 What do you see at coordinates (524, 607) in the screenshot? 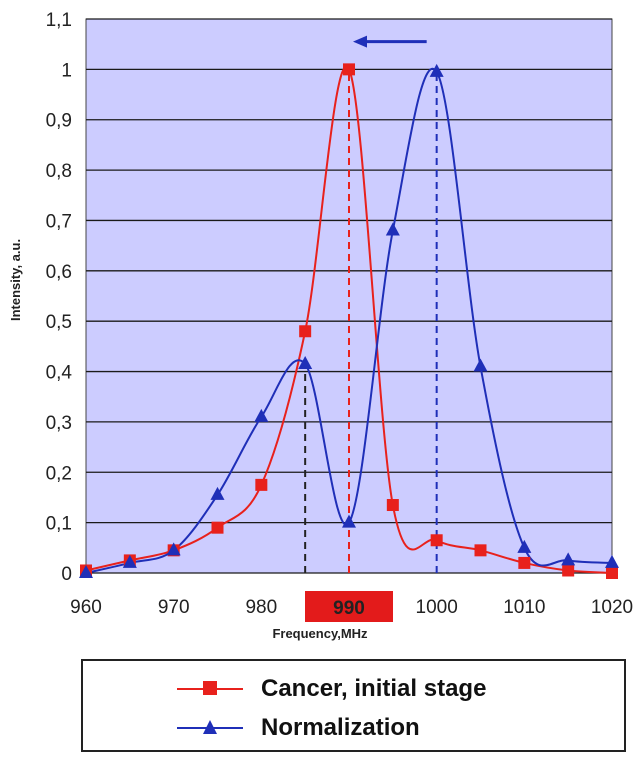
I see `x-tick-label: 1010` at bounding box center [524, 607].